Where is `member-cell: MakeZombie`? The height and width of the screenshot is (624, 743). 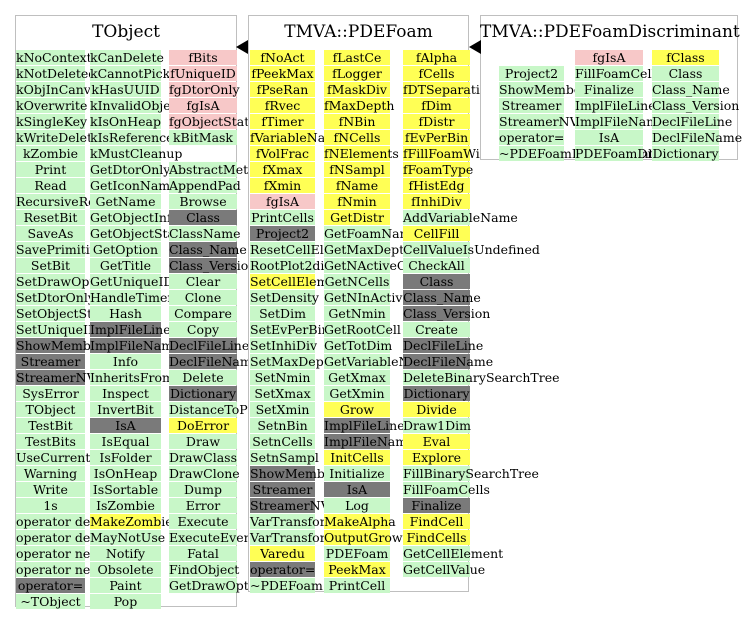
member-cell: MakeZombie is located at coordinates (131, 521).